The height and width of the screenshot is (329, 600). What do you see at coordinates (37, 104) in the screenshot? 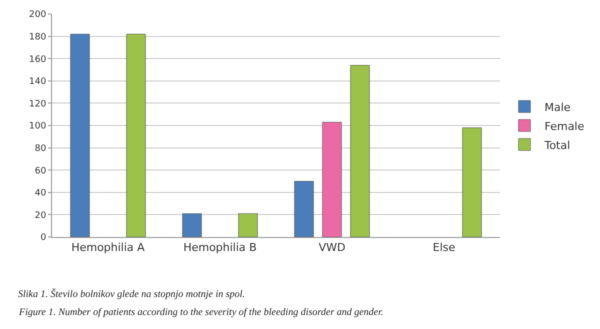
I see `y-tick-label: 120` at bounding box center [37, 104].